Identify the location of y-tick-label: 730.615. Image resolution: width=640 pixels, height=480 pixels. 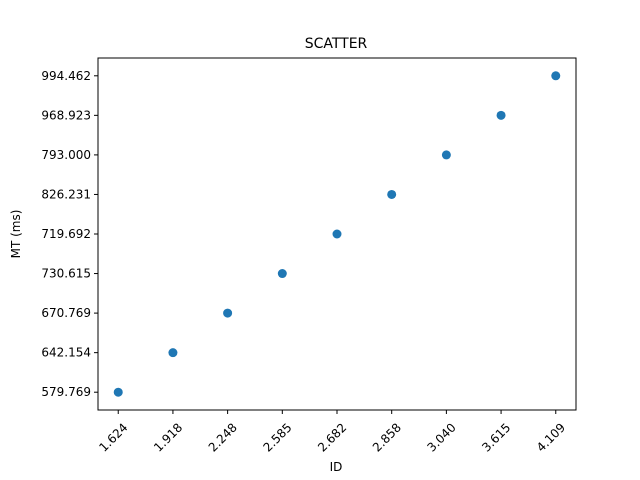
(66, 274).